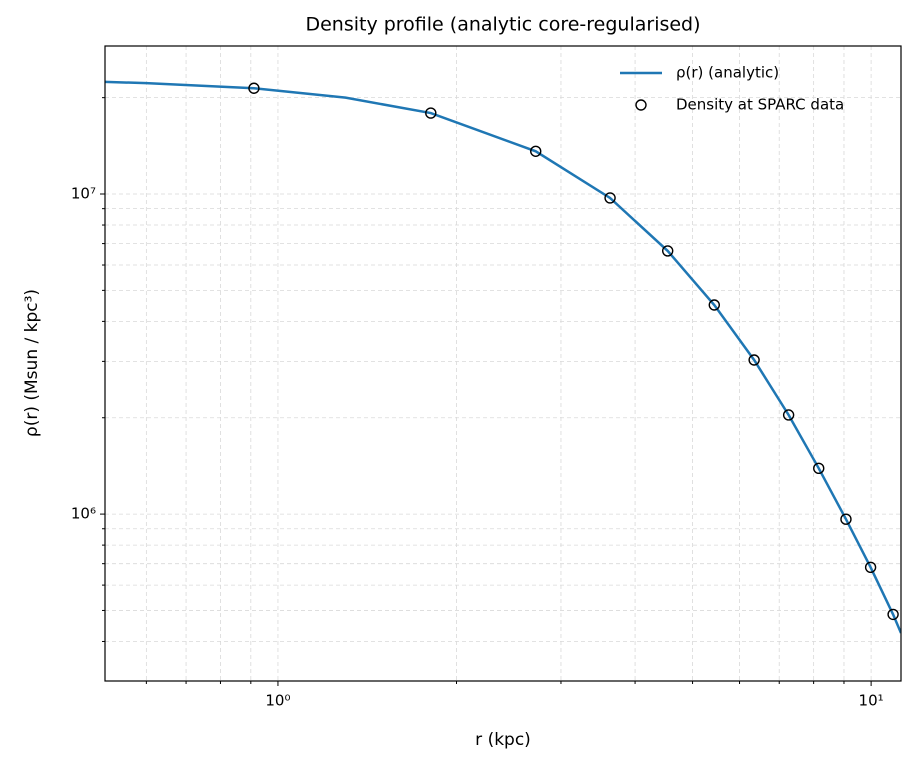  Describe the element at coordinates (503, 740) in the screenshot. I see `x-axis-label: r (kpc)` at that location.